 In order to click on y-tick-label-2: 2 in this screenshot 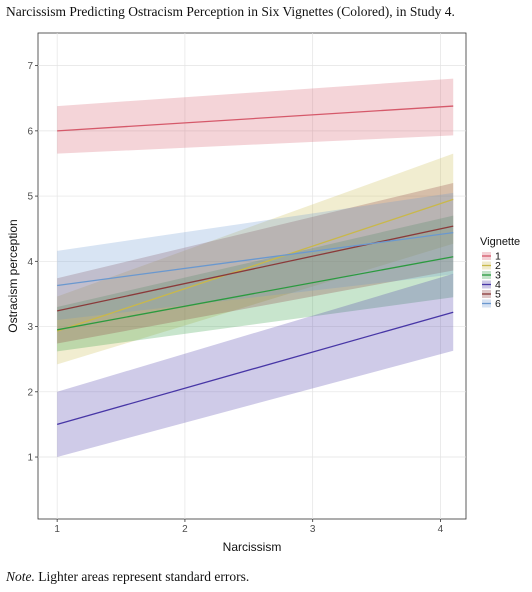, I will do `click(30, 392)`.